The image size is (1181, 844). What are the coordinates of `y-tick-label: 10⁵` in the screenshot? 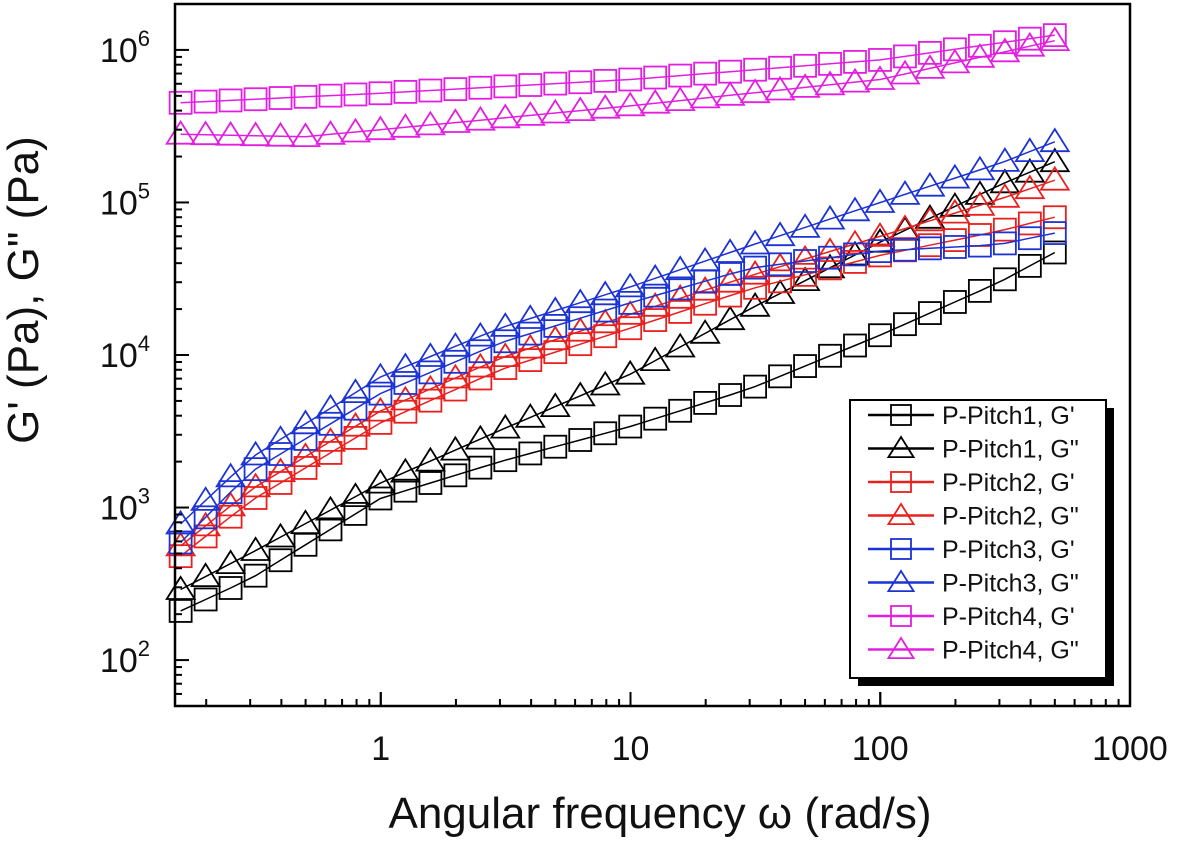 It's located at (125, 200).